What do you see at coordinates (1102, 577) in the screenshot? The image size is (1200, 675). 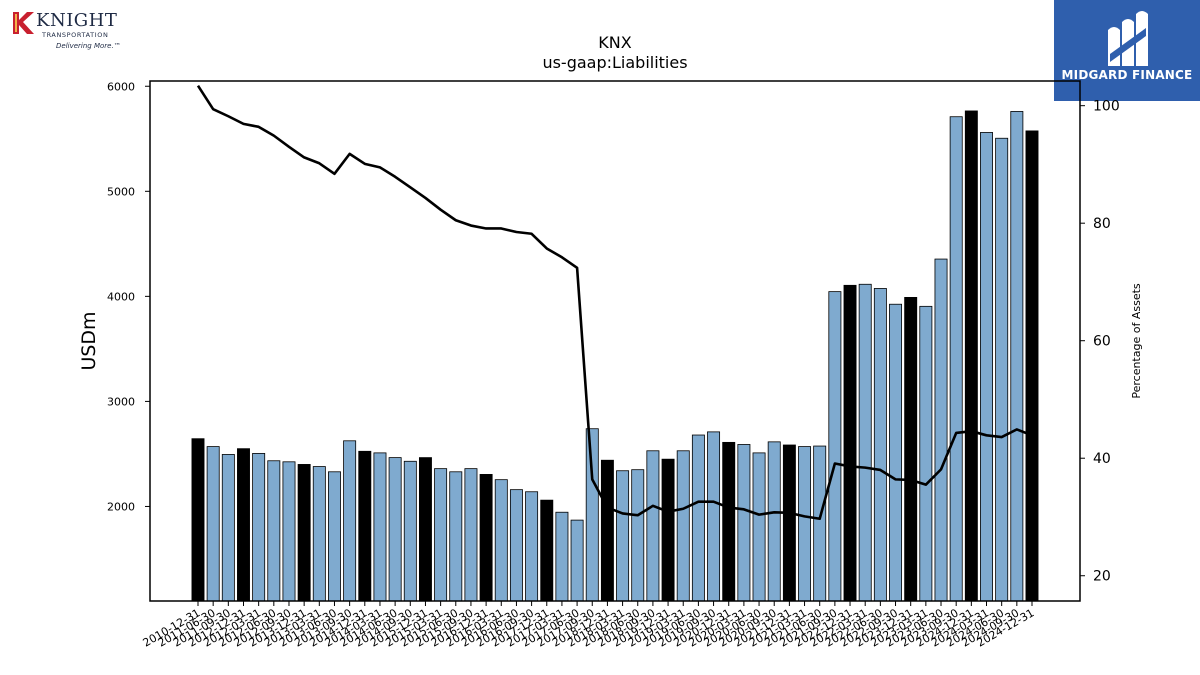 I see `y2-tick-label: 20` at bounding box center [1102, 577].